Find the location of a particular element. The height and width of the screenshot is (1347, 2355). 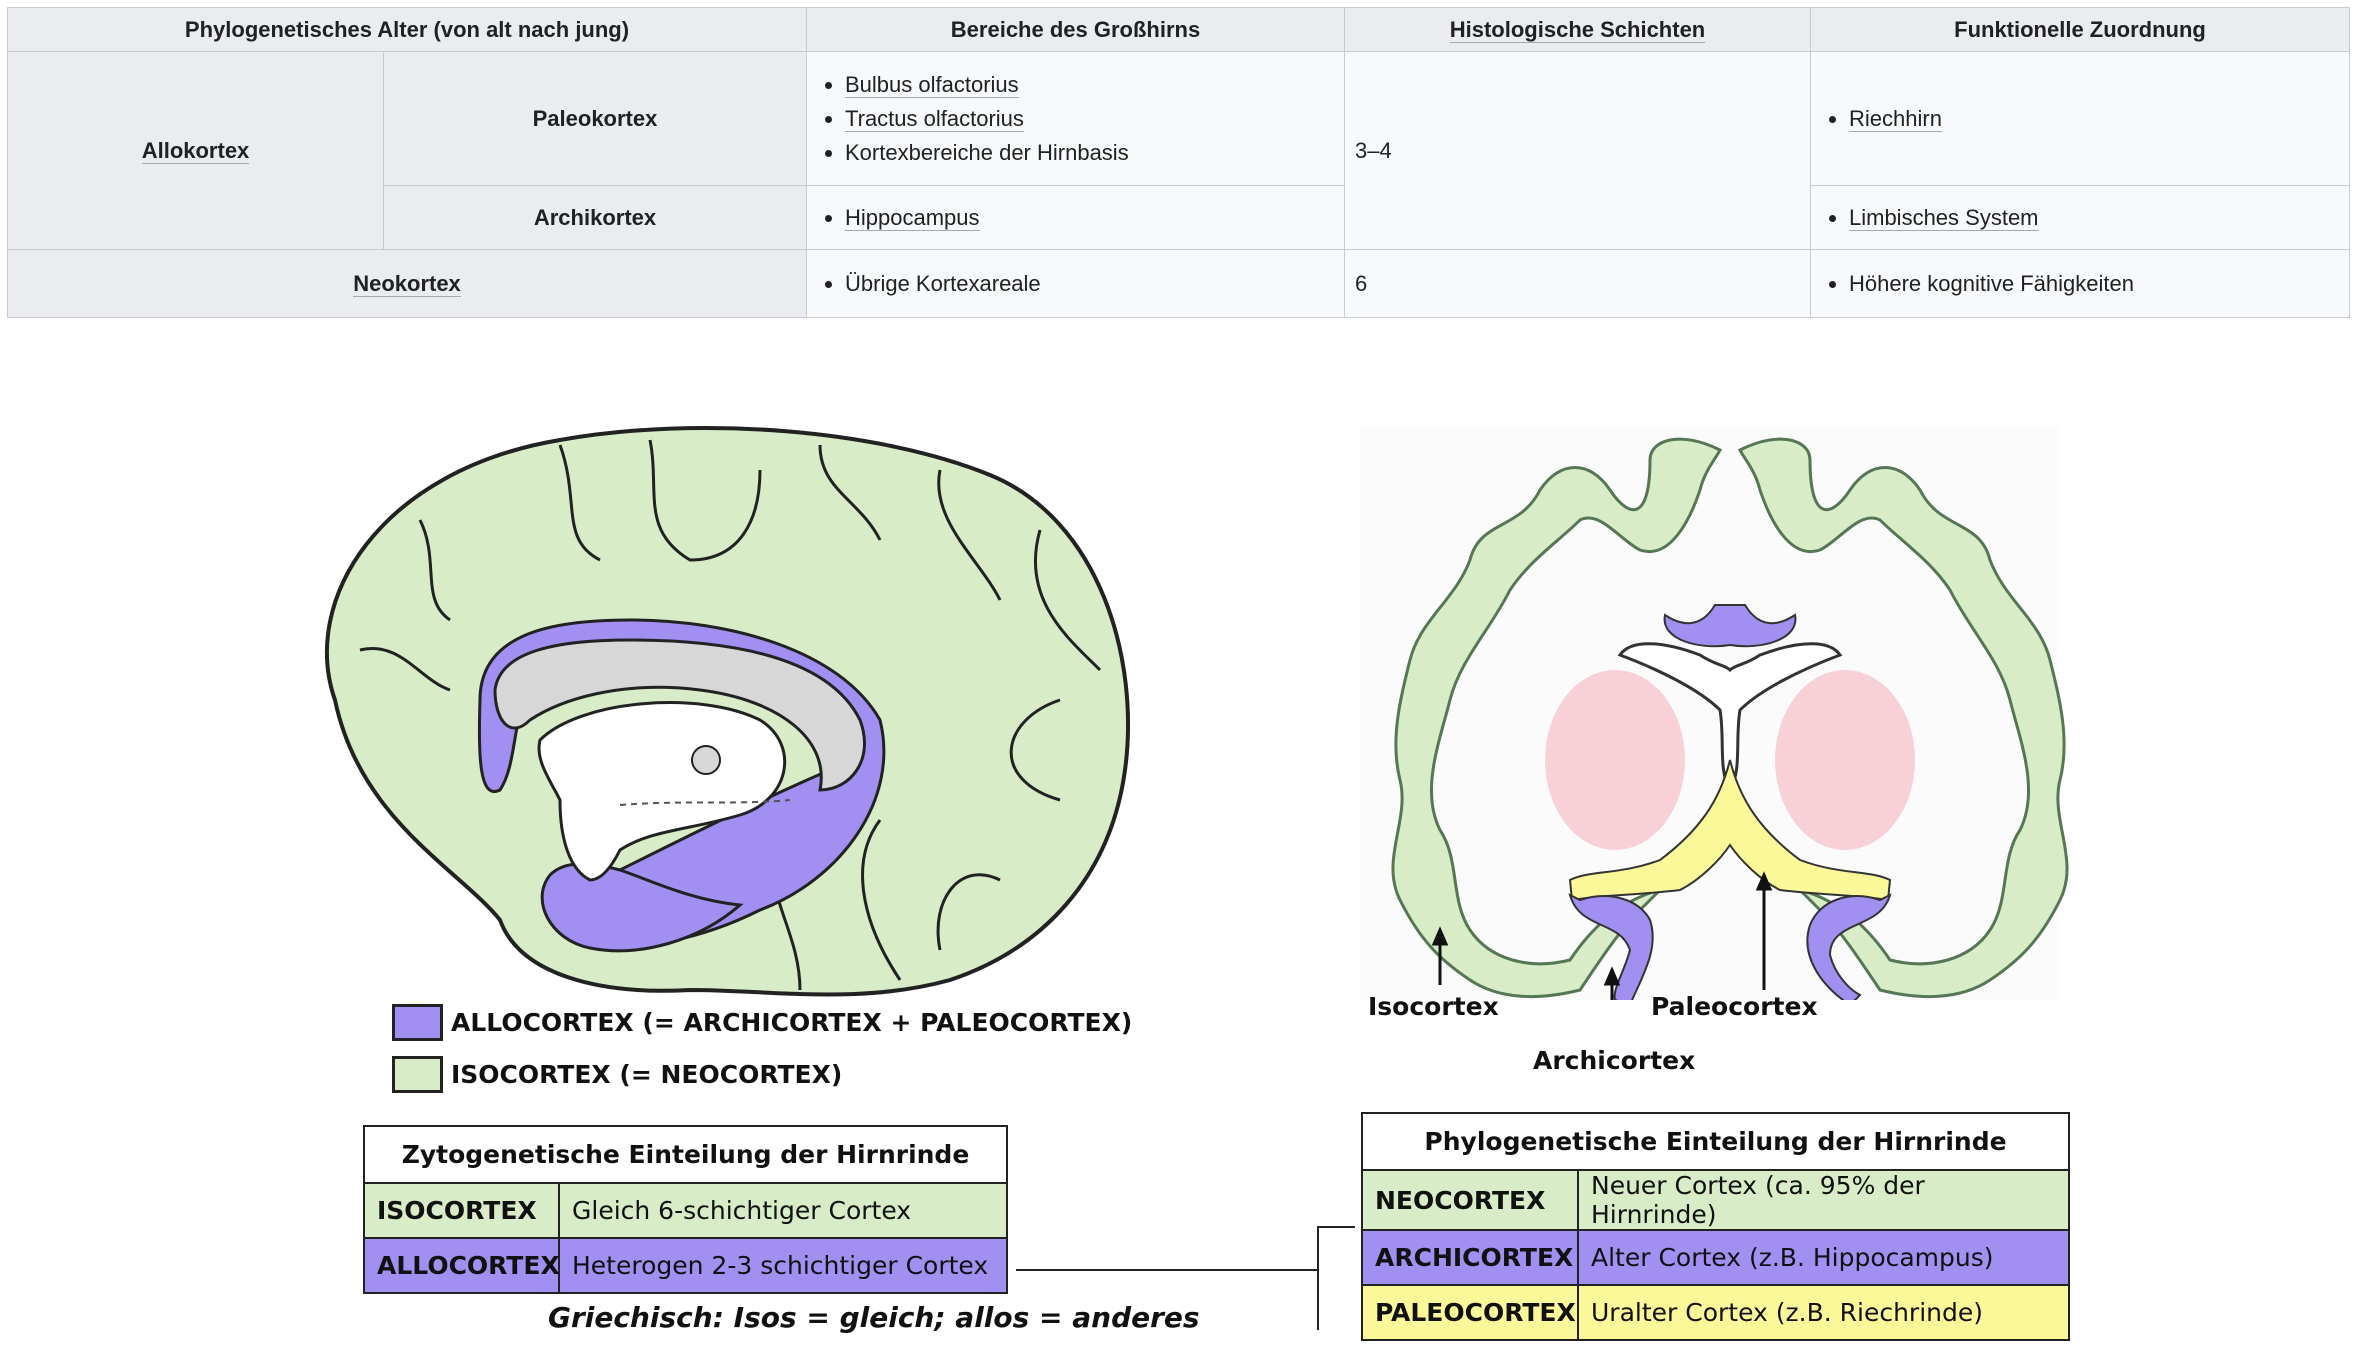

archikortex-function-cell: Limbisches System is located at coordinates (2080, 217).